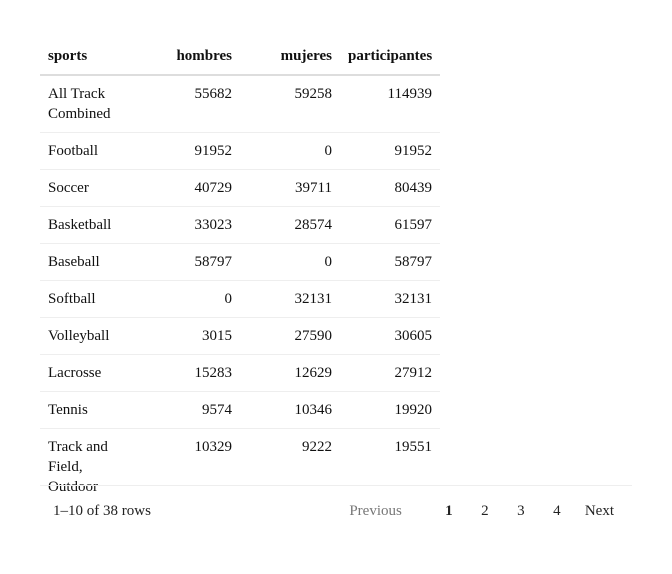 This screenshot has width=672, height=574. I want to click on cell-hombres: 15283, so click(190, 373).